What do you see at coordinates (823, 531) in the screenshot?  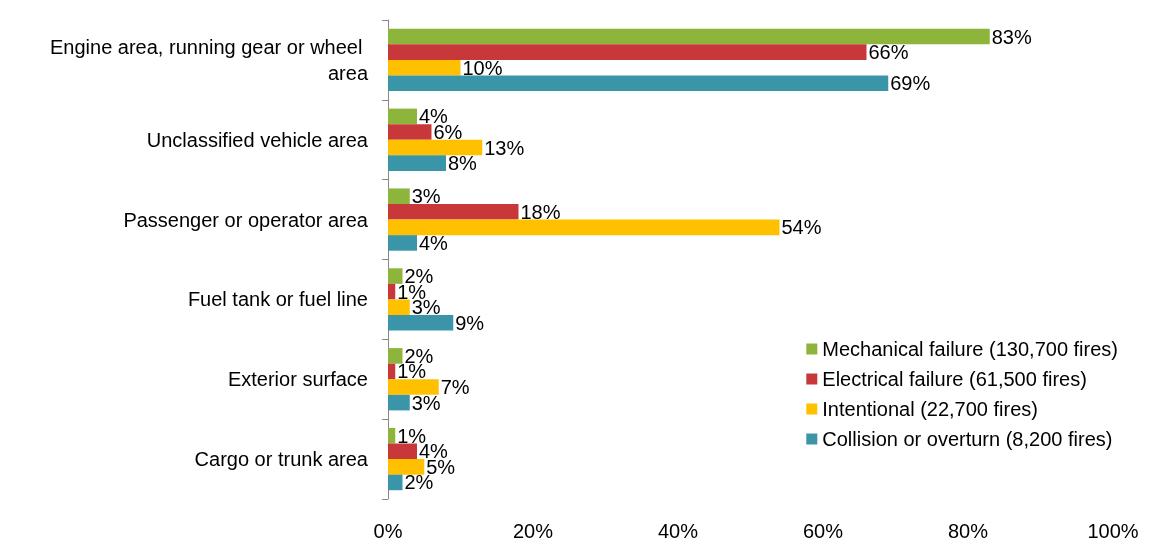 I see `x-tick-label: 60%` at bounding box center [823, 531].